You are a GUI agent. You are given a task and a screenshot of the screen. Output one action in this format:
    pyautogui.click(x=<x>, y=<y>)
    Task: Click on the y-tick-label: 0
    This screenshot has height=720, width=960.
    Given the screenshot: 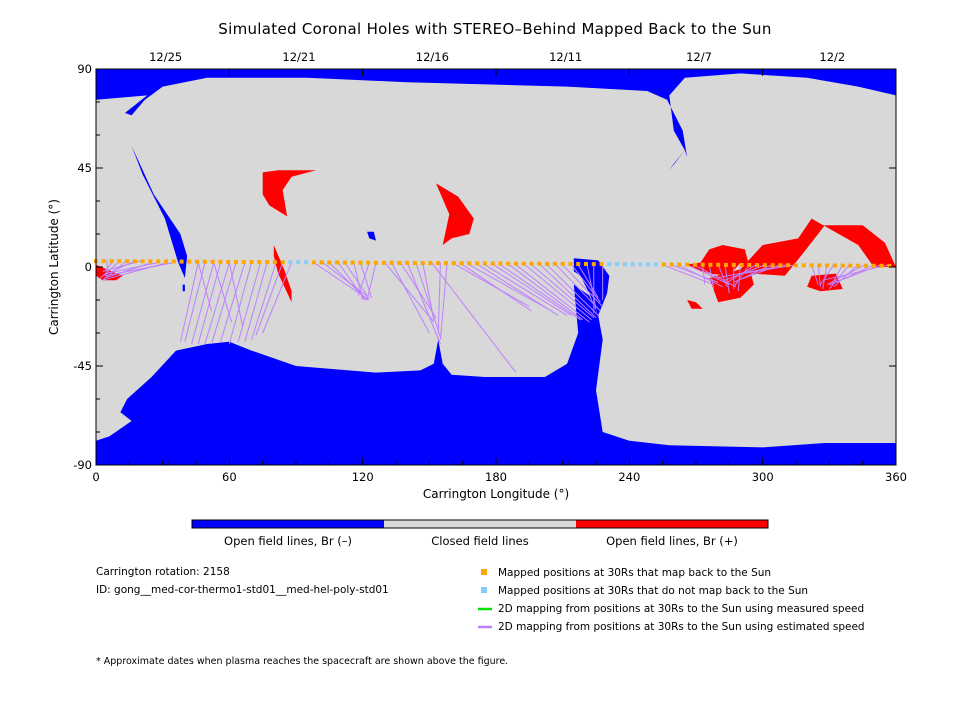 What is the action you would take?
    pyautogui.click(x=88, y=267)
    